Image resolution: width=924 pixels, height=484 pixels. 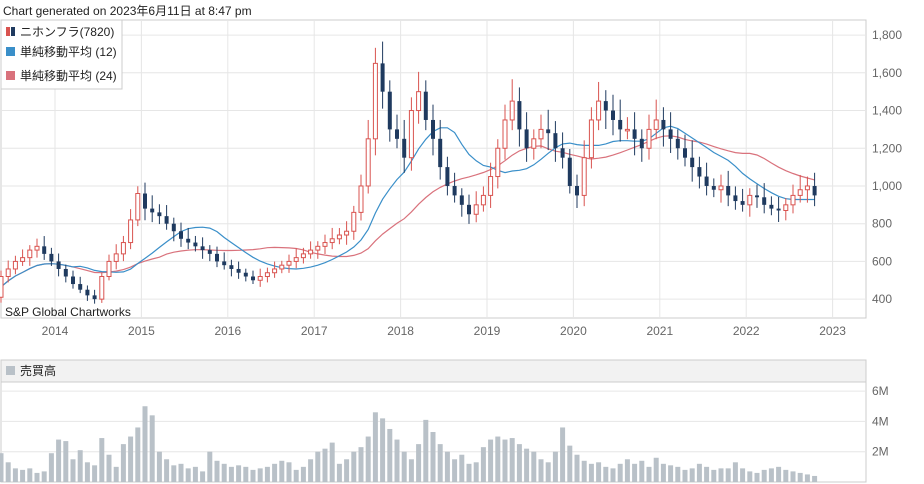 I want to click on volume-swatch-icon, so click(x=10, y=370).